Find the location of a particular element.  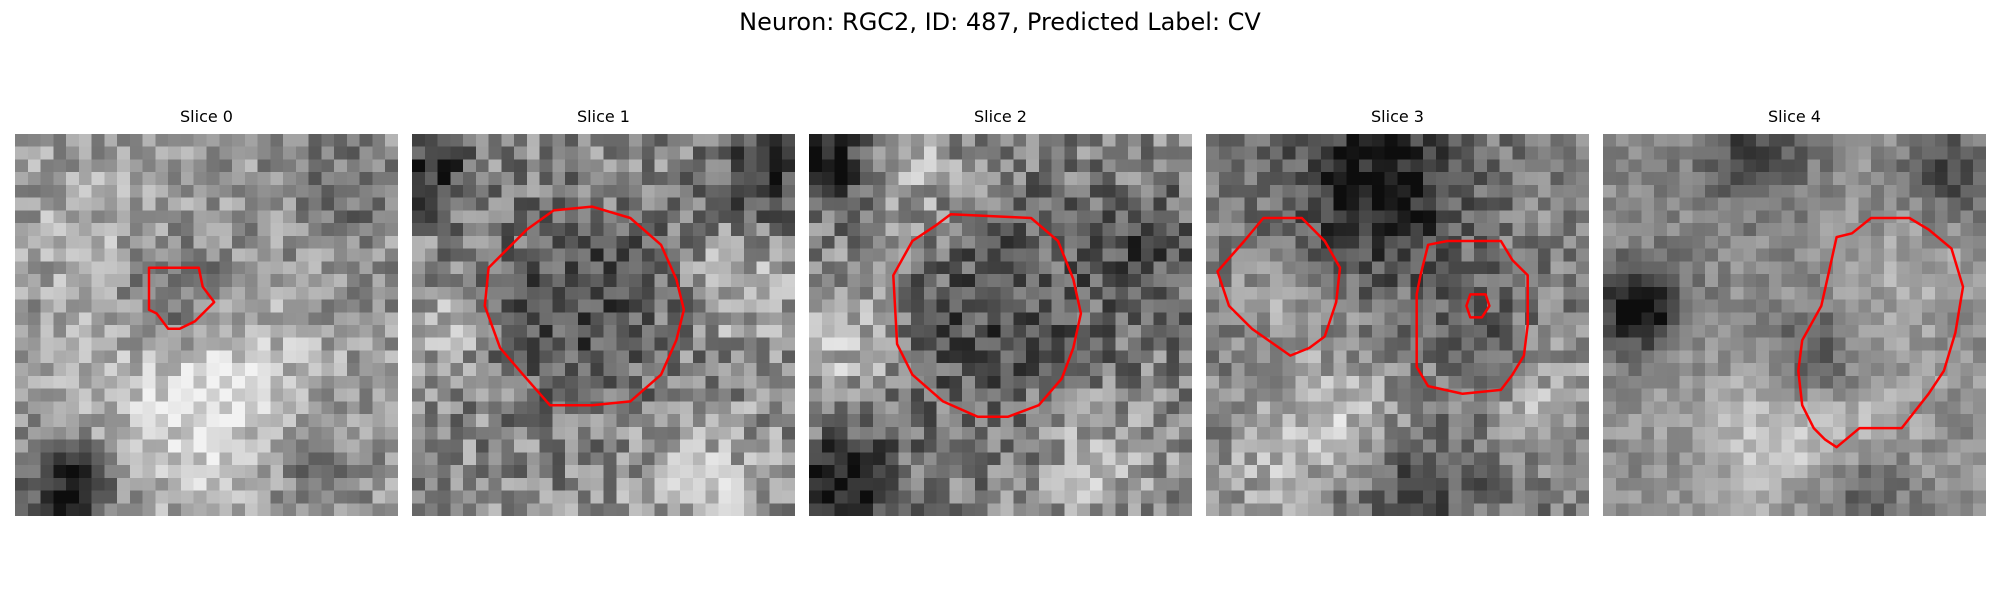

slice-panel-1: Slice 1 is located at coordinates (603, 311).